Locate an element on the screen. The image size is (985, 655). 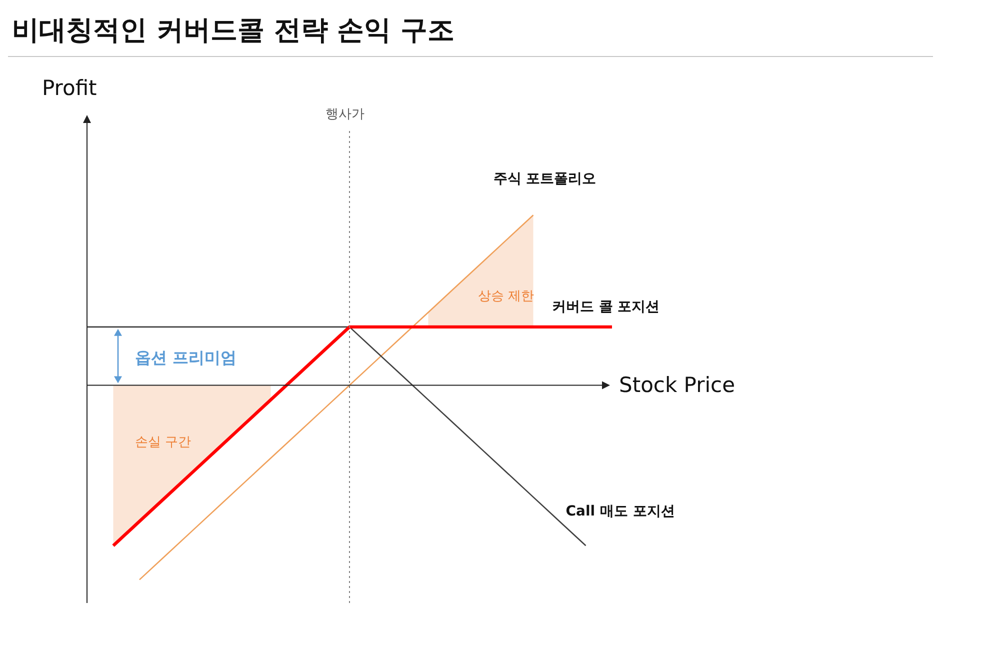
text: 주식 포트폴리오 is located at coordinates (544, 179).